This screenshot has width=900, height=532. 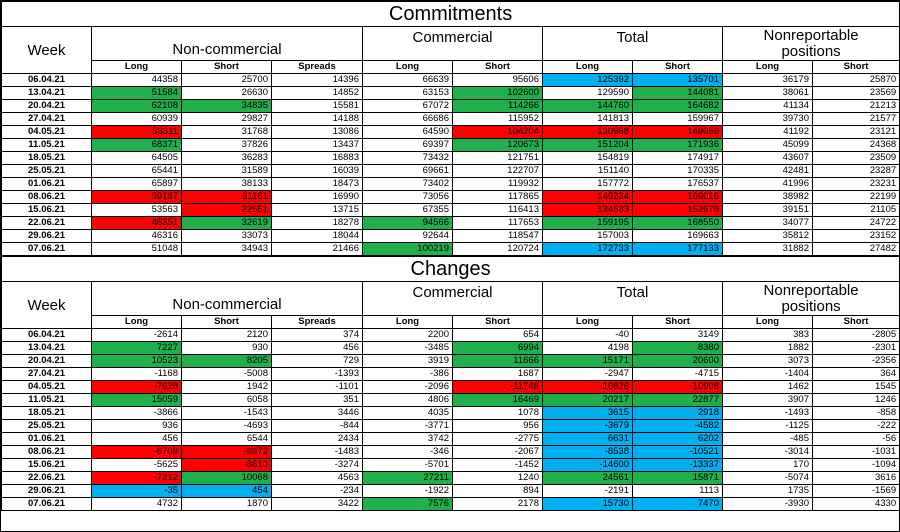 What do you see at coordinates (317, 400) in the screenshot?
I see `value-cell: 351` at bounding box center [317, 400].